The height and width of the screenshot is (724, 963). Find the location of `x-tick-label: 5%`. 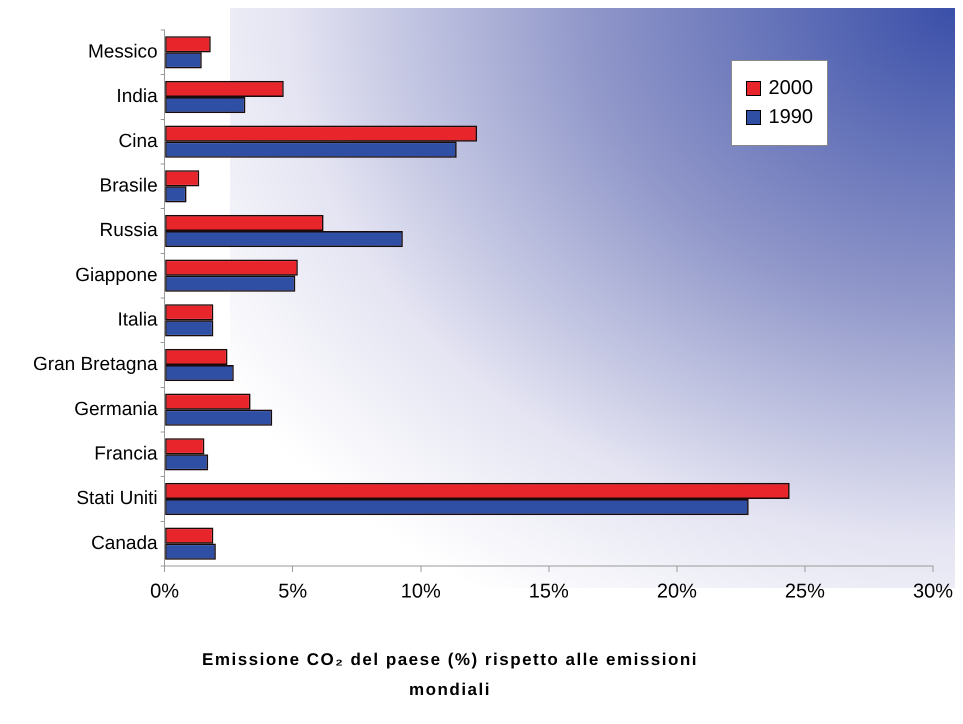

x-tick-label: 5% is located at coordinates (293, 591).